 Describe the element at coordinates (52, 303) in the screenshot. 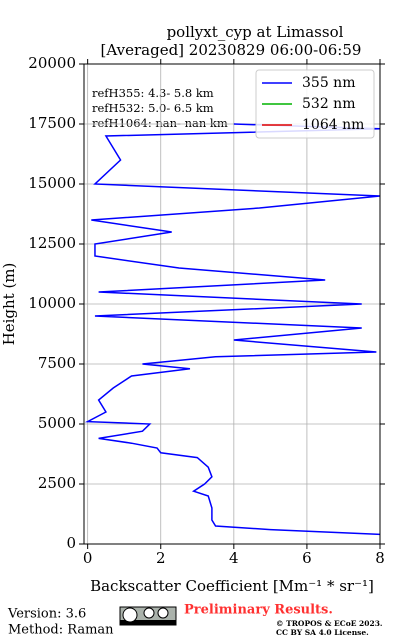

I see `y-tick-label: 10000` at that location.